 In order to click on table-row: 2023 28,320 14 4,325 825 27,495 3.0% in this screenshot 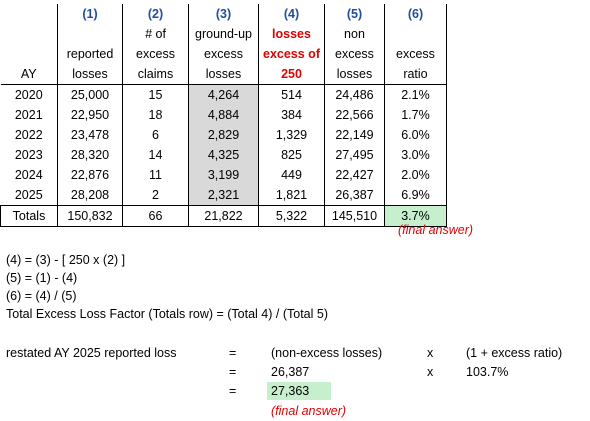, I will do `click(224, 155)`.